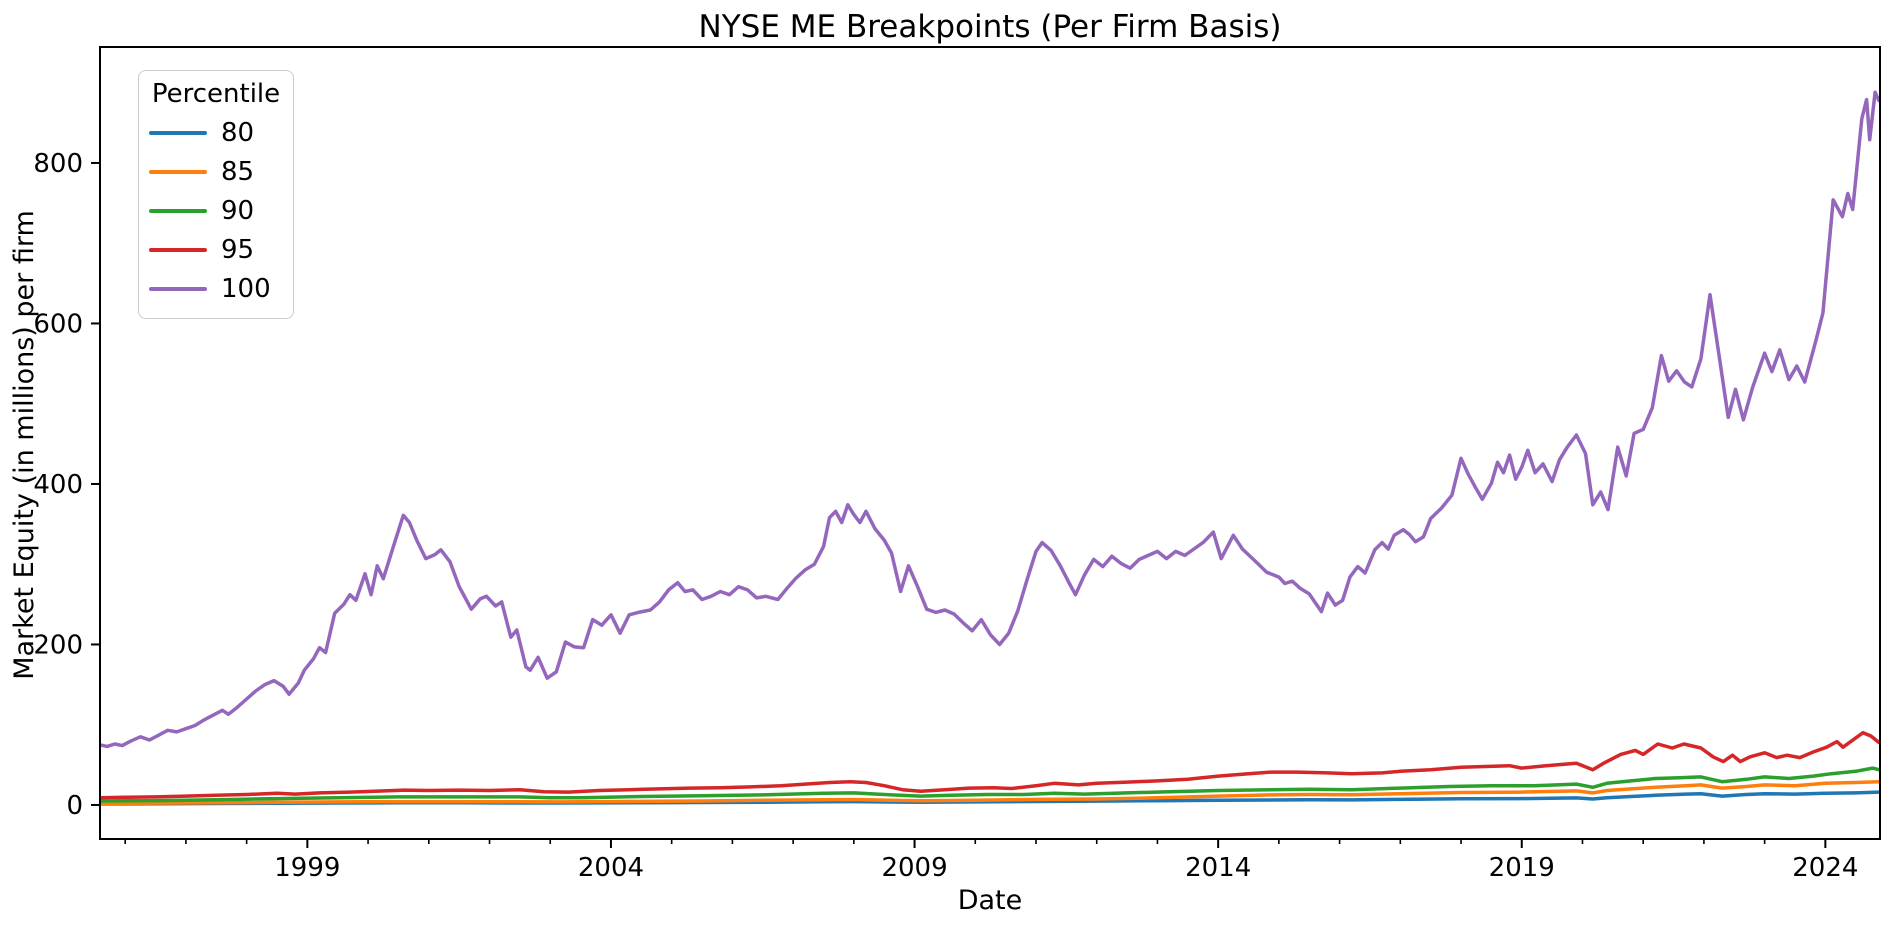 This screenshot has height=940, width=1900. What do you see at coordinates (58, 485) in the screenshot?
I see `y-tick-label: 400` at bounding box center [58, 485].